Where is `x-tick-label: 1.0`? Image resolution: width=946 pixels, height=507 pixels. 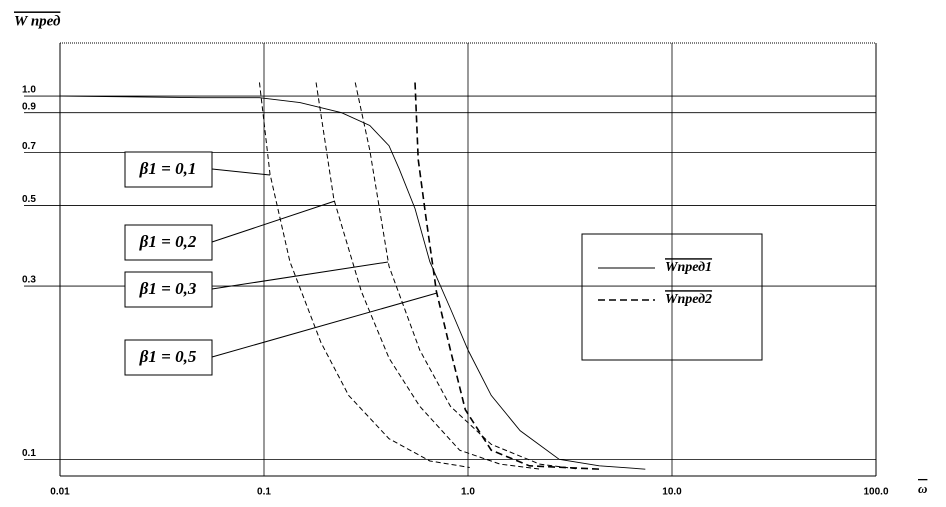
x-tick-label: 1.0 is located at coordinates (468, 492).